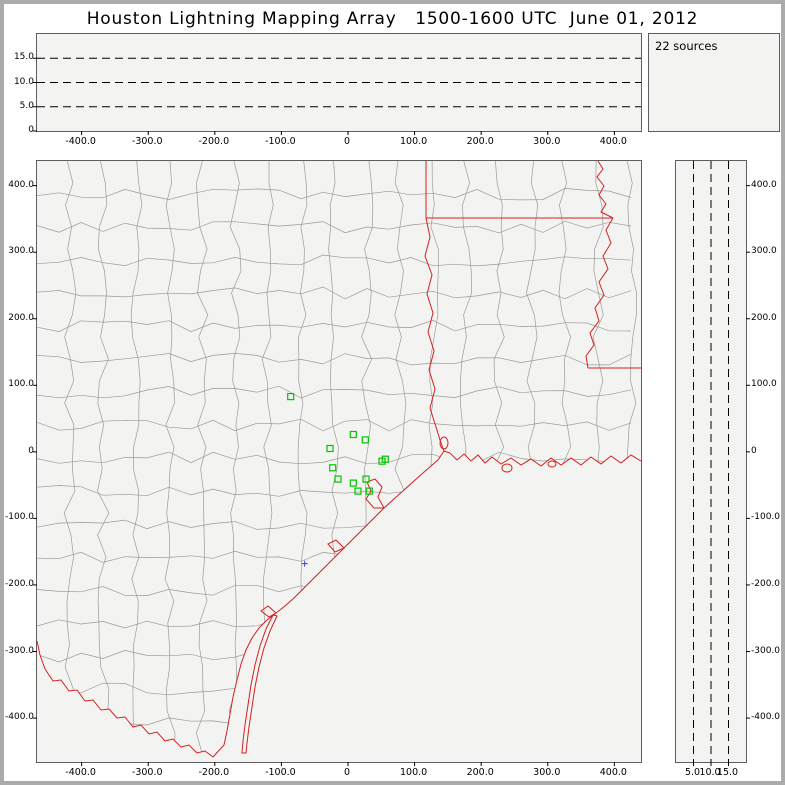 The width and height of the screenshot is (785, 785). Describe the element at coordinates (599, 293) in the screenshot. I see `river-south` at that location.